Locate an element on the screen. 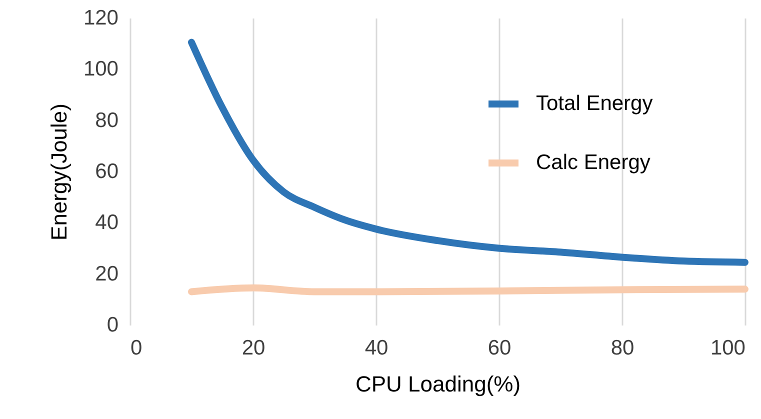 The image size is (761, 419). x-tick-label: 100 is located at coordinates (728, 348).